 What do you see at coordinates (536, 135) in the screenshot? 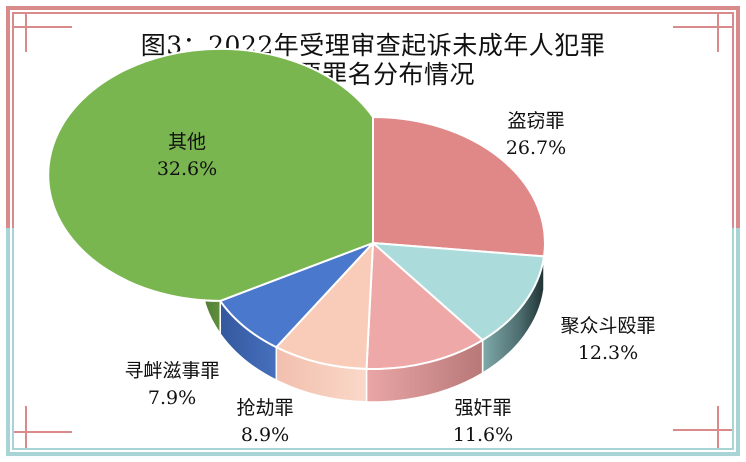
I see `data-label-theft: 盗窃罪 26.7%` at bounding box center [536, 135].